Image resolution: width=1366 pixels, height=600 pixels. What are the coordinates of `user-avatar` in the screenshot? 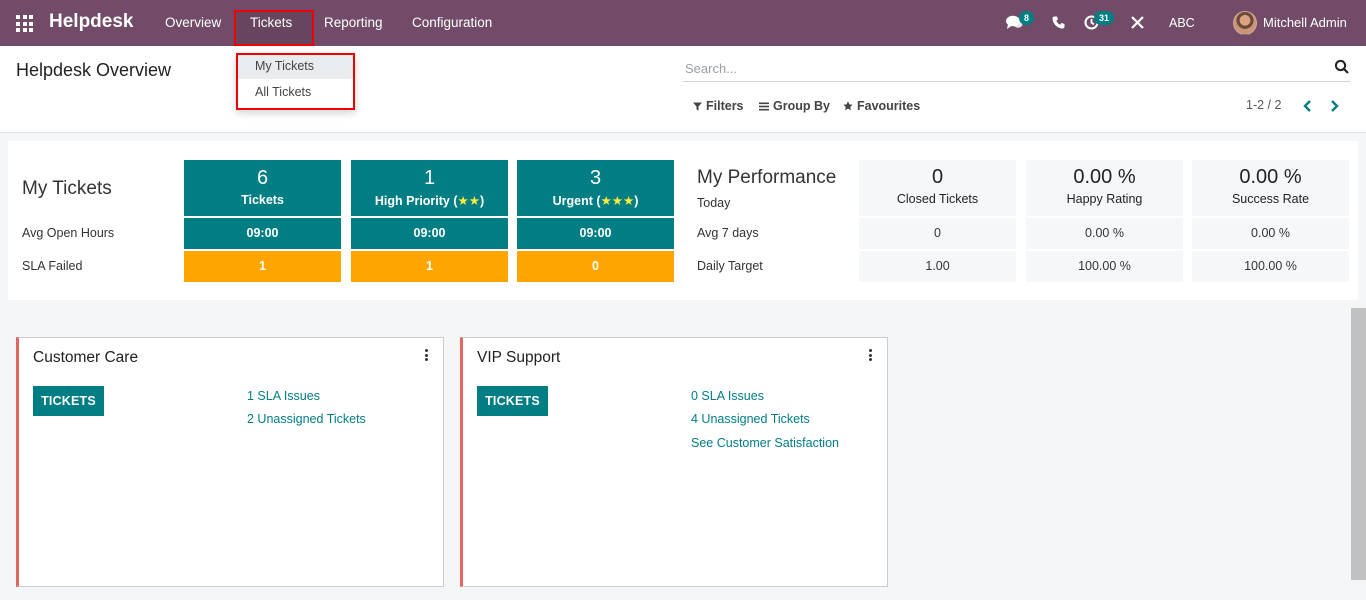 It's located at (1245, 23).